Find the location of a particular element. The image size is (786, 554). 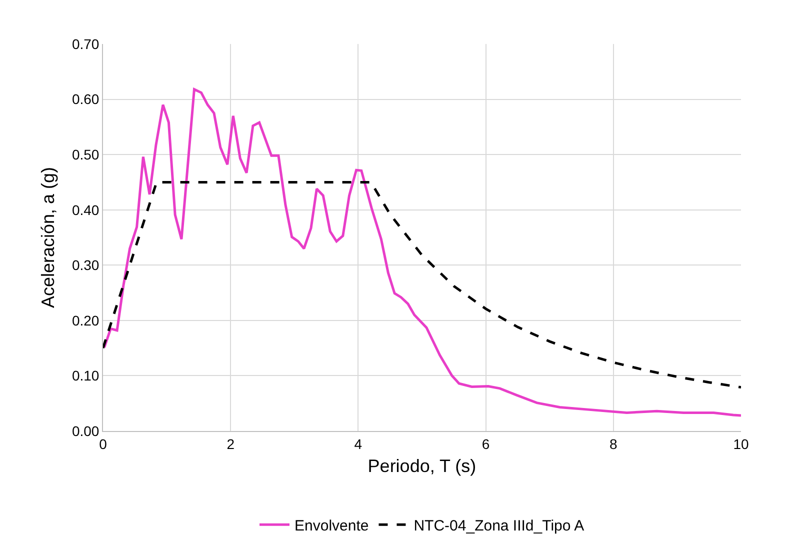

legend-label: NTC-04_Zona IIId_Tipo A is located at coordinates (499, 526).